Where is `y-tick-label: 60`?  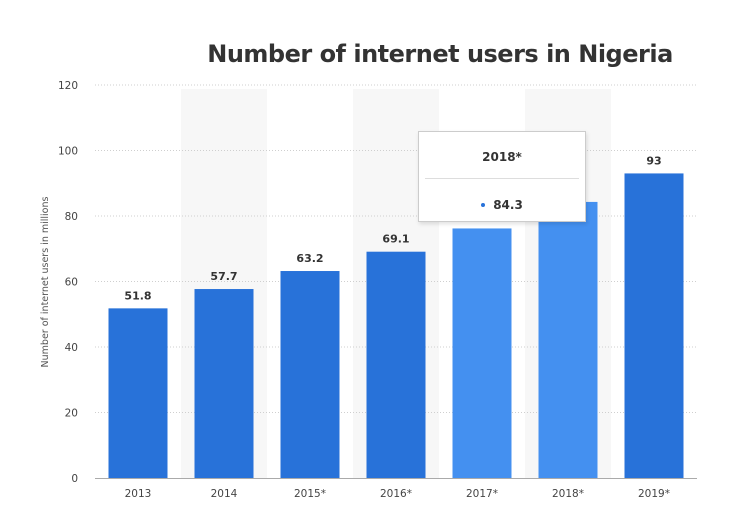 y-tick-label: 60 is located at coordinates (71, 283).